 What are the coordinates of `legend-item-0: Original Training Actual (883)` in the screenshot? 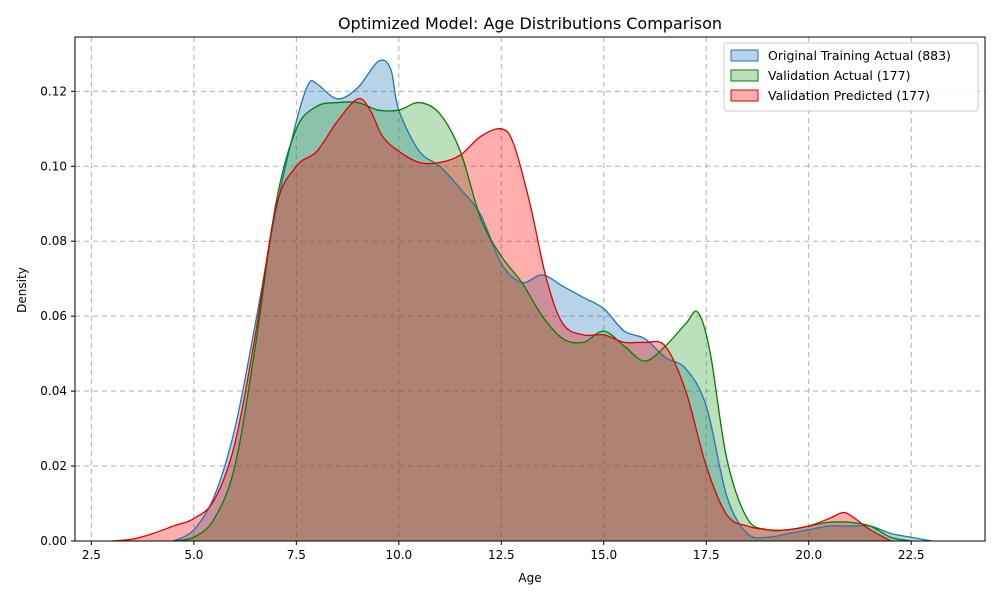 It's located at (840, 55).